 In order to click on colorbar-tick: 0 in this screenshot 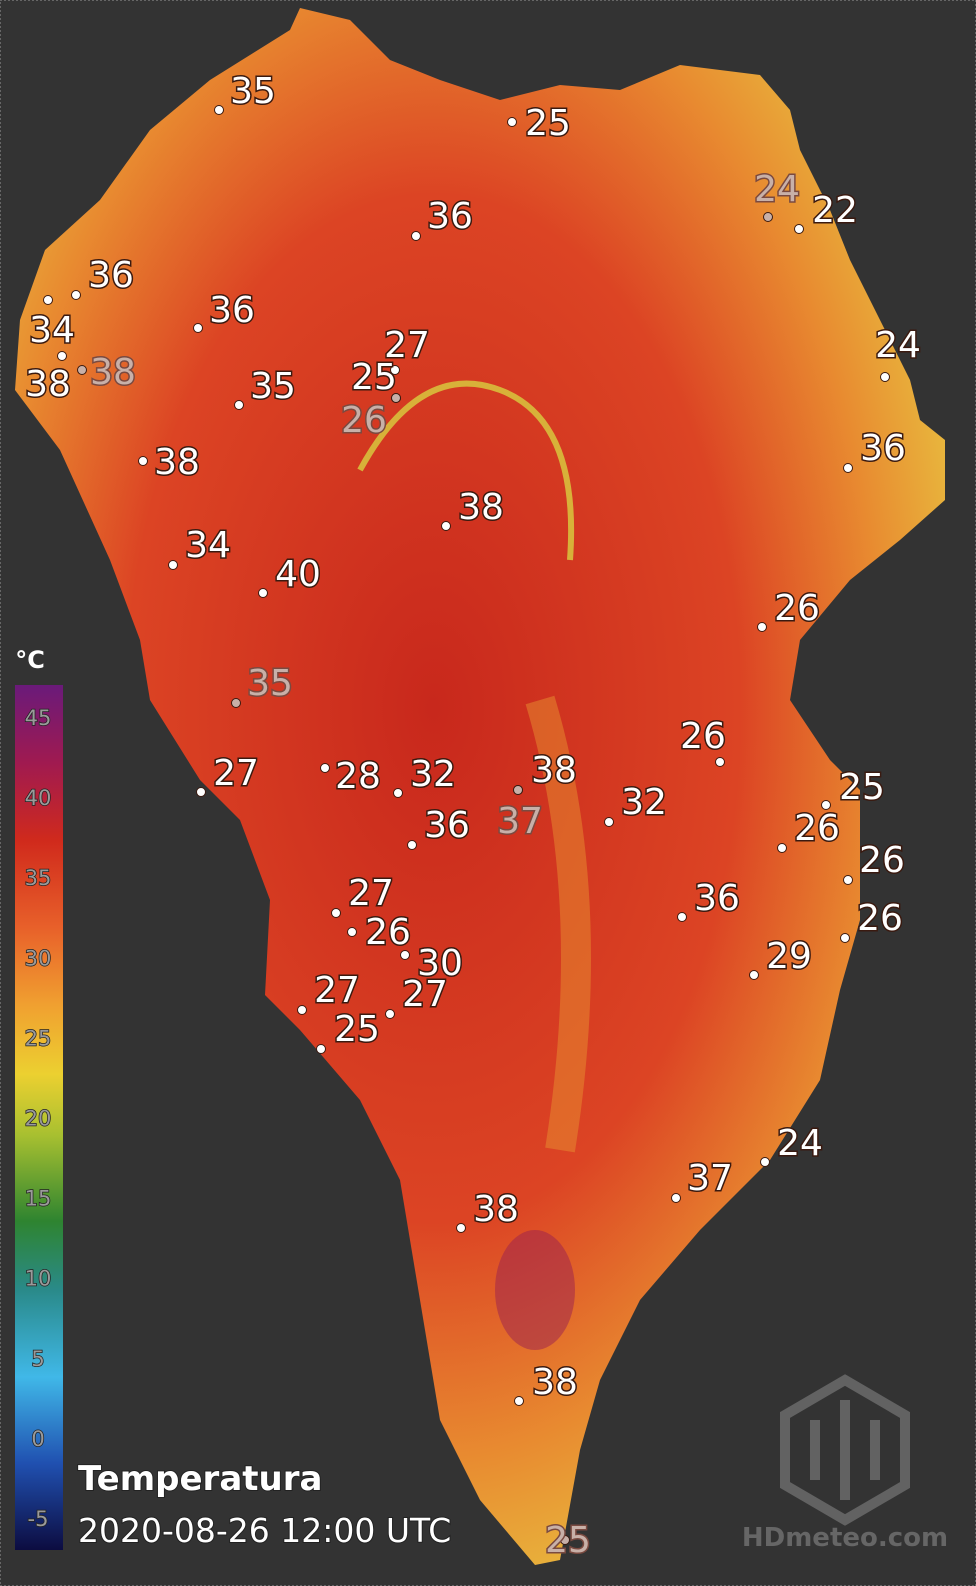, I will do `click(37, 1439)`.